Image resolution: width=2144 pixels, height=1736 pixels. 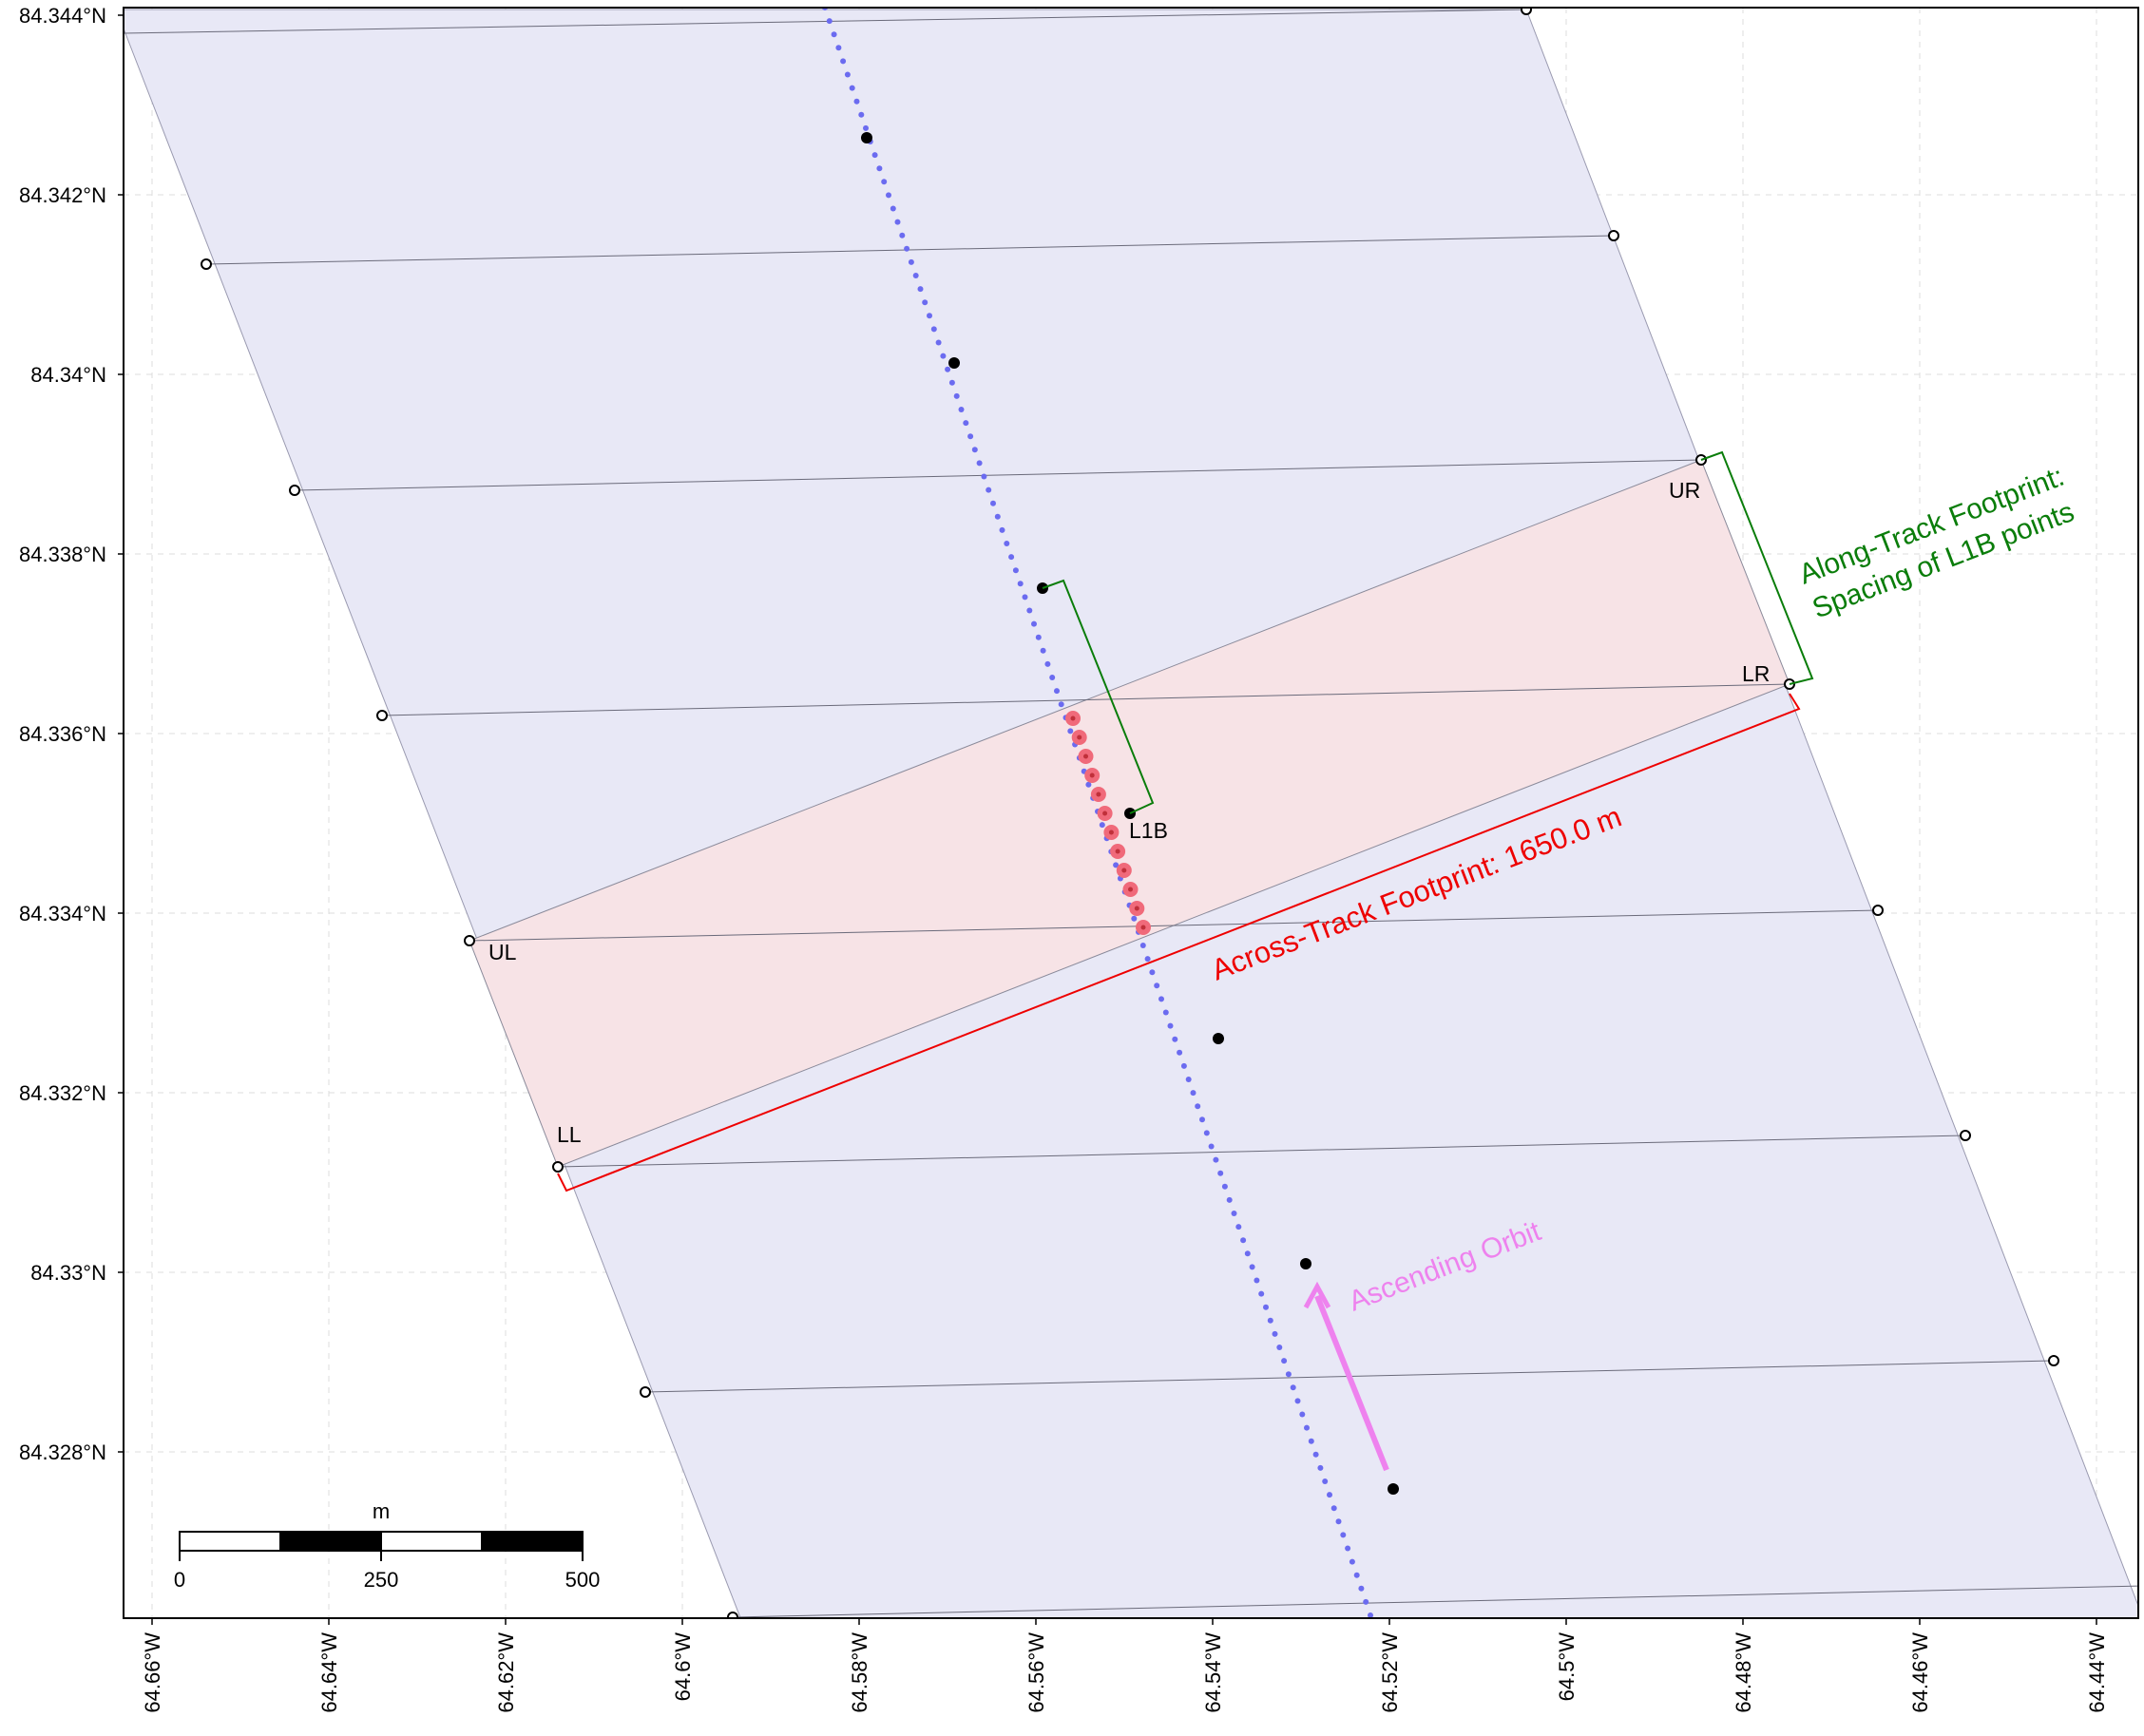 What do you see at coordinates (63, 734) in the screenshot?
I see `lat-tick-label: 84.336°N` at bounding box center [63, 734].